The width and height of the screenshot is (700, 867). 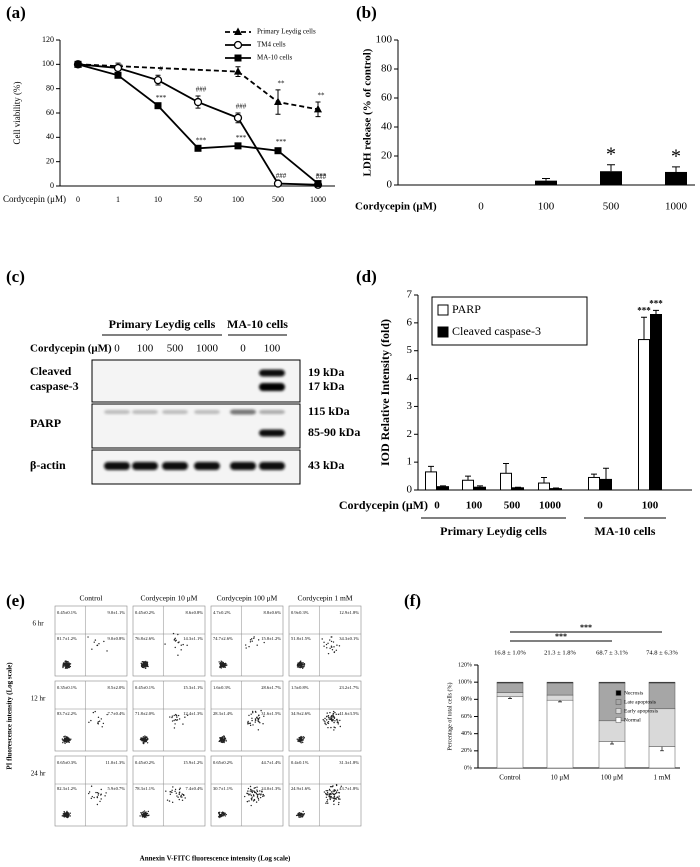 What do you see at coordinates (222, 612) in the screenshot?
I see `quadrant-value: 4.7±0.2%` at bounding box center [222, 612].